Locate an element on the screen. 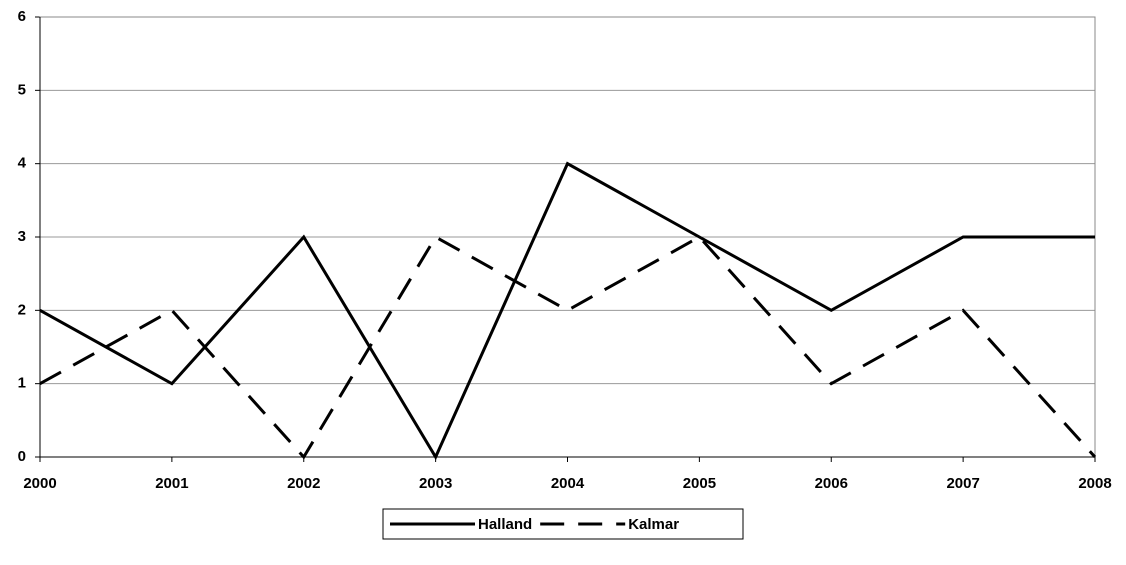 This screenshot has width=1126, height=565. x-tick-label: 2005 is located at coordinates (699, 483).